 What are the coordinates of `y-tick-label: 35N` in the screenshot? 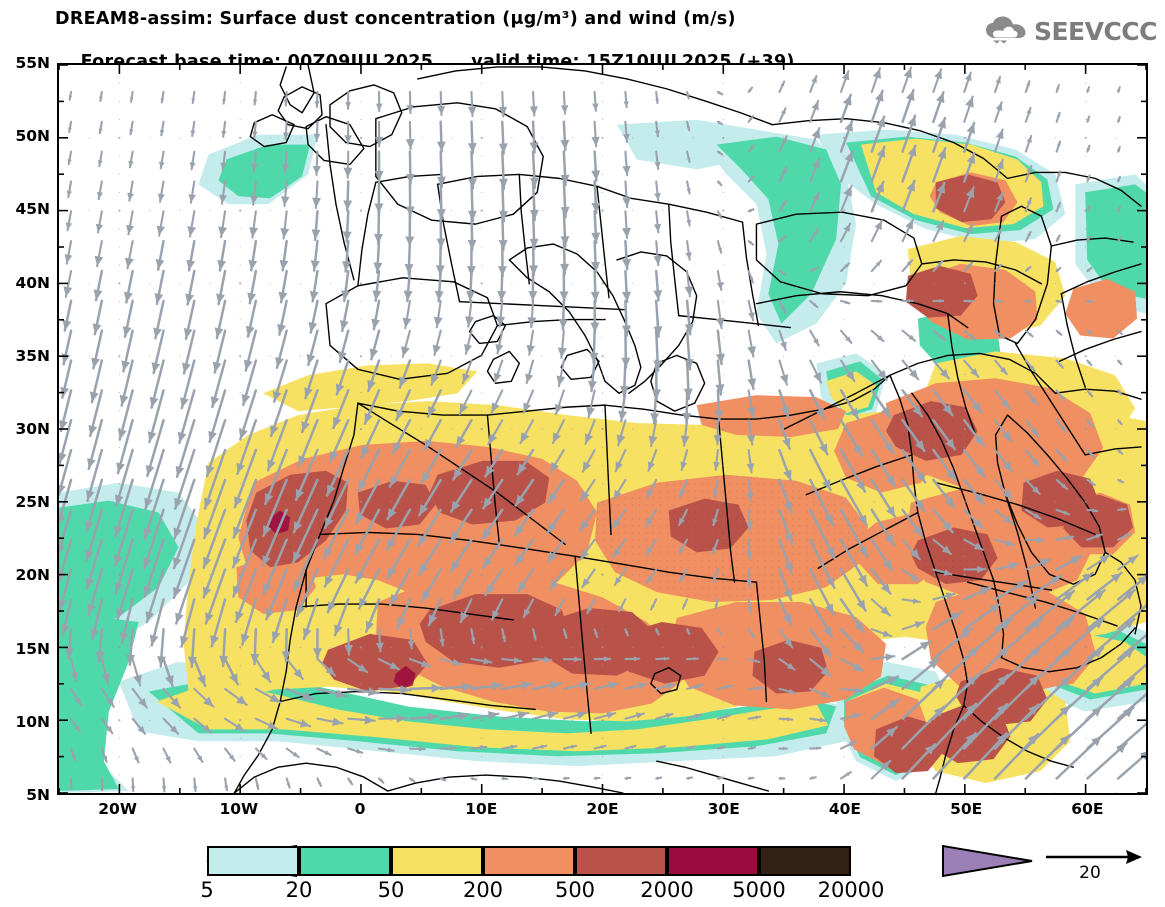 It's located at (32, 355).